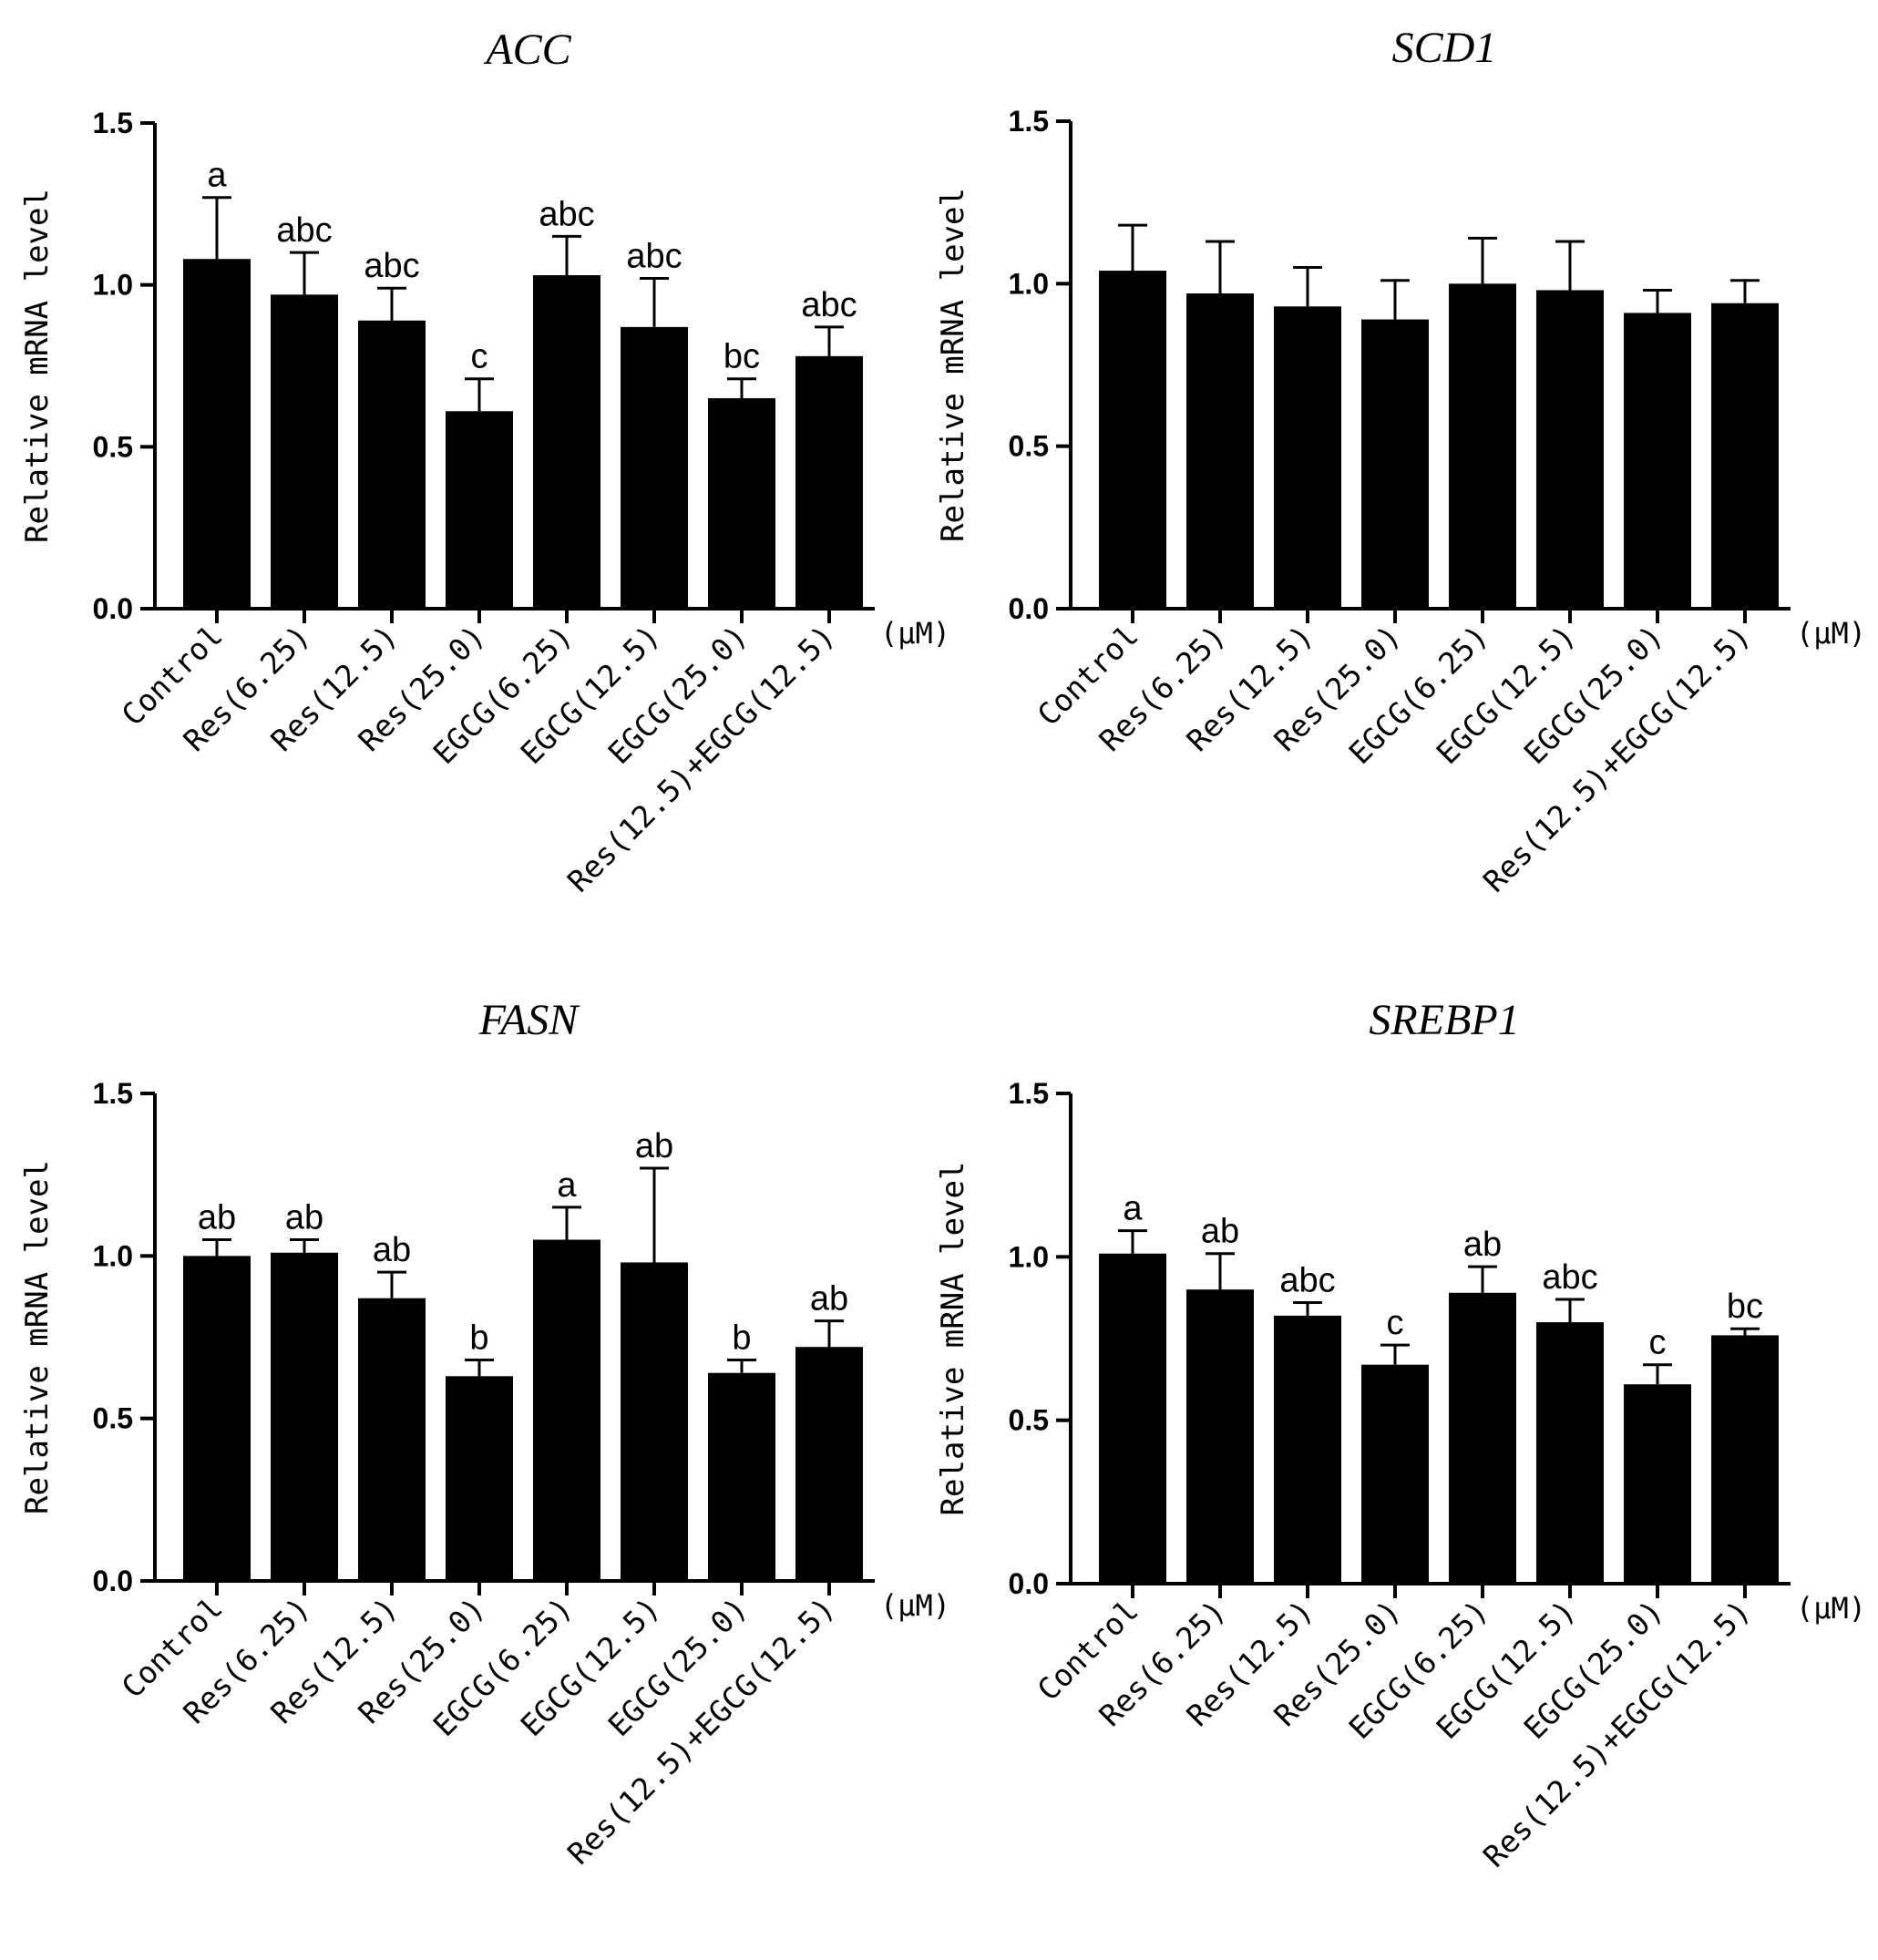  What do you see at coordinates (915, 1605) in the screenshot?
I see `fasn-unit-label: (μM)` at bounding box center [915, 1605].